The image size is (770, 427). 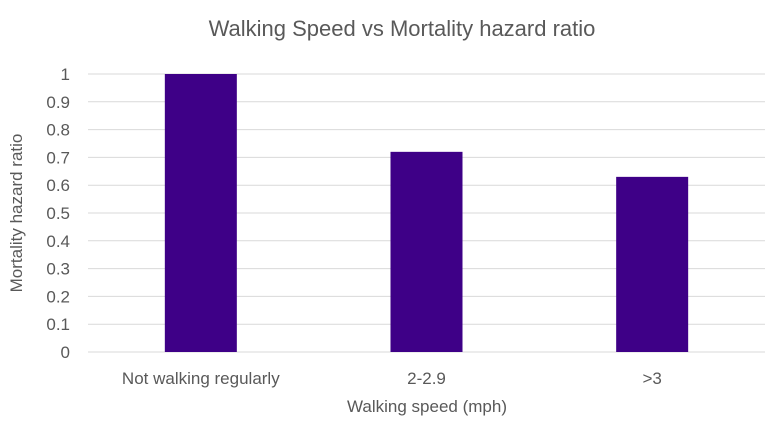 What do you see at coordinates (16, 213) in the screenshot?
I see `y-axis-title: Mortality hazard ratio` at bounding box center [16, 213].